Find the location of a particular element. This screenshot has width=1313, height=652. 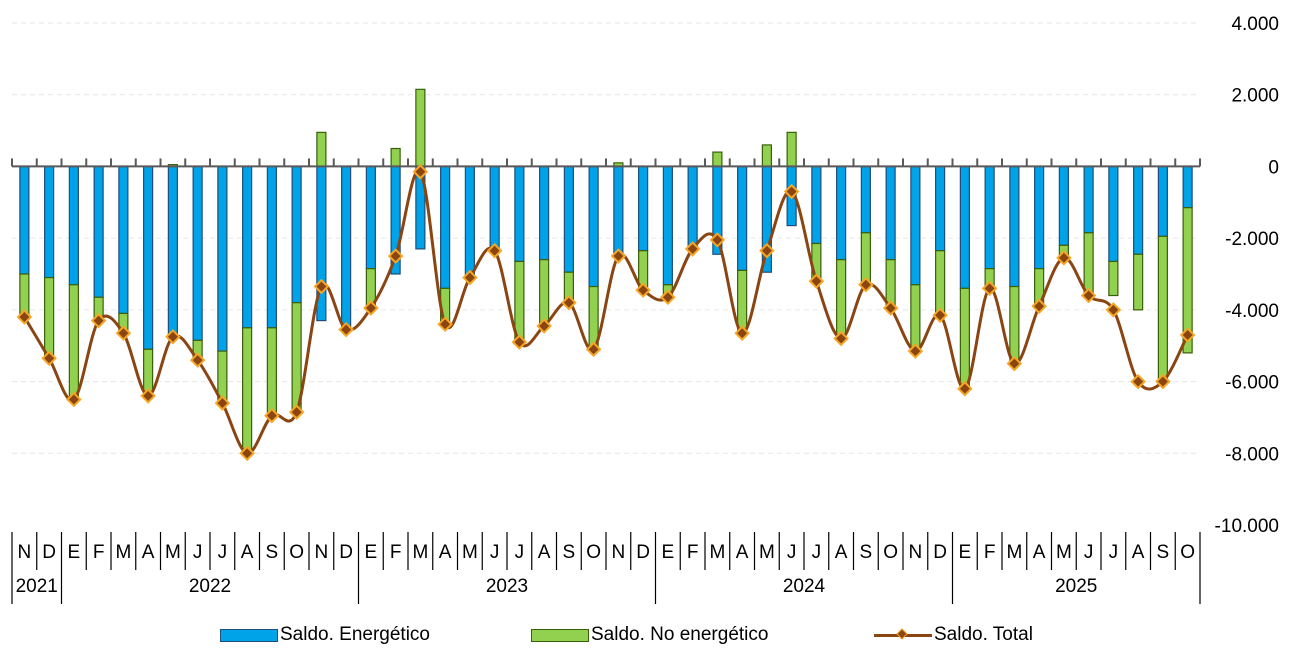

y-tick-label: -4.000 is located at coordinates (1252, 311).